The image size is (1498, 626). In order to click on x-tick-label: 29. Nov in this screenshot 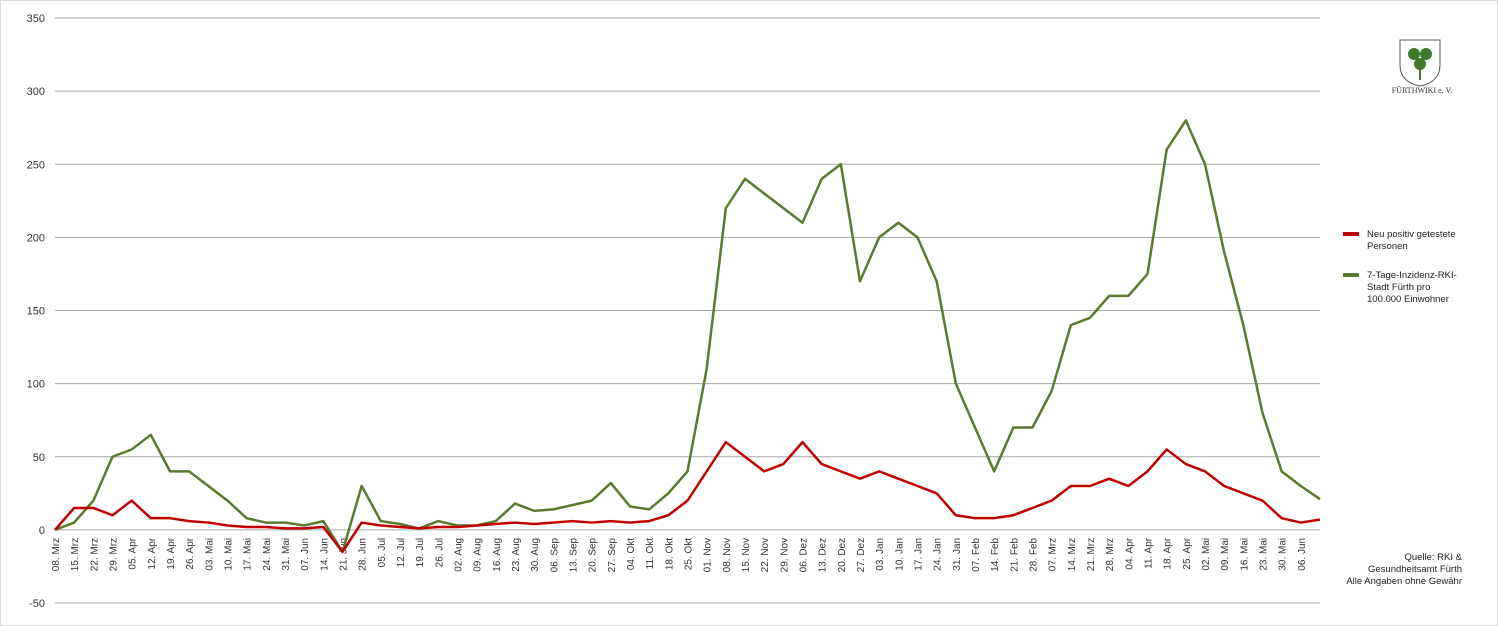, I will do `click(784, 555)`.